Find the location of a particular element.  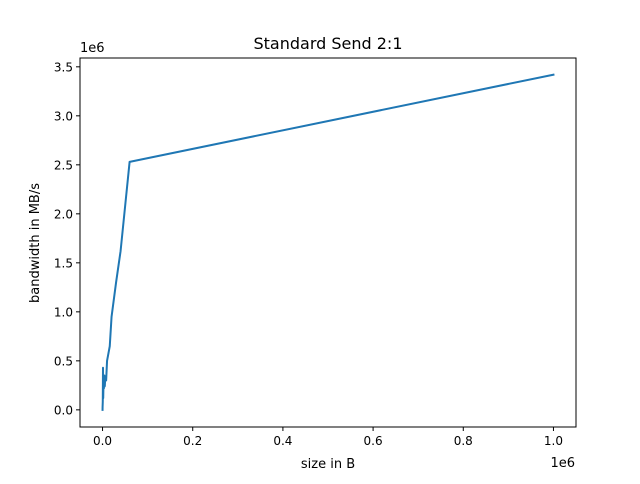

y-axis-offset-label: 1e6 is located at coordinates (92, 48).